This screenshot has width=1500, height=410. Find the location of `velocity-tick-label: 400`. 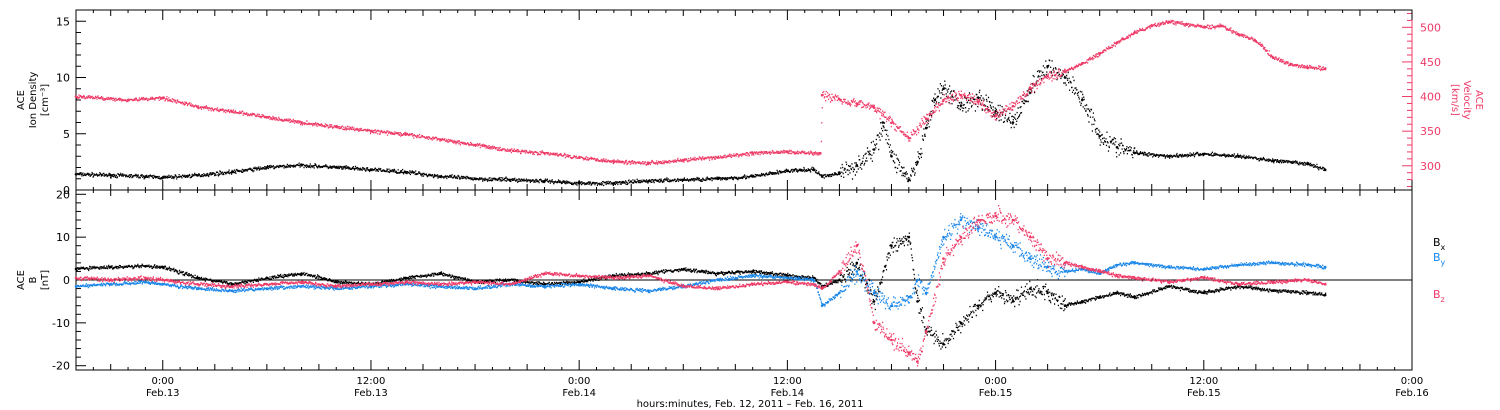

velocity-tick-label: 400 is located at coordinates (1430, 97).